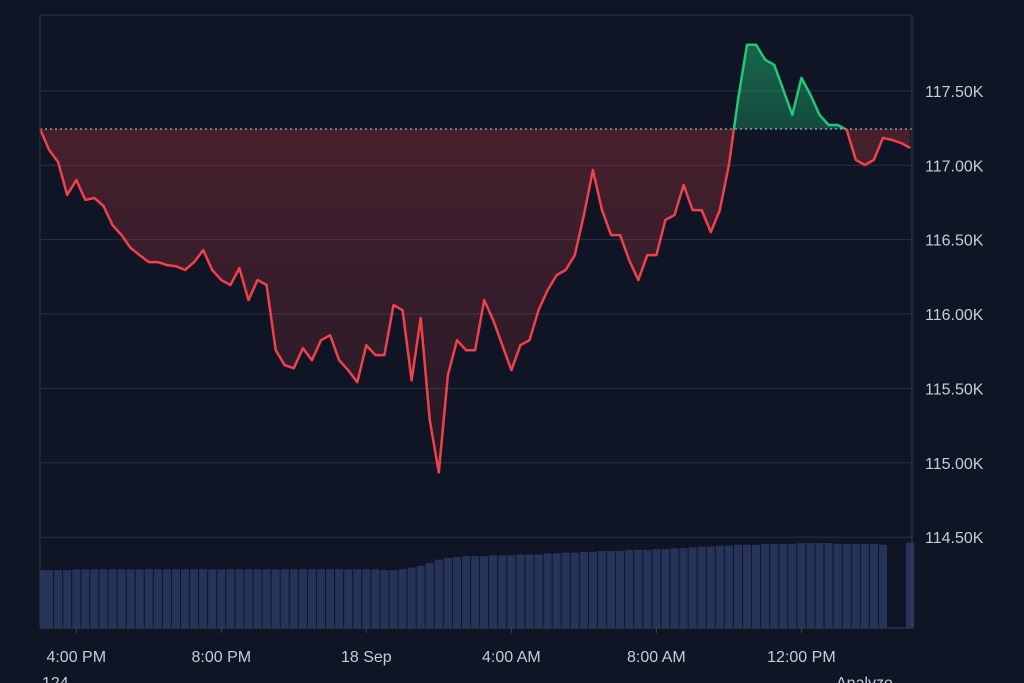 The width and height of the screenshot is (1024, 683). I want to click on x-tick-label: 12:00 PM, so click(801, 657).